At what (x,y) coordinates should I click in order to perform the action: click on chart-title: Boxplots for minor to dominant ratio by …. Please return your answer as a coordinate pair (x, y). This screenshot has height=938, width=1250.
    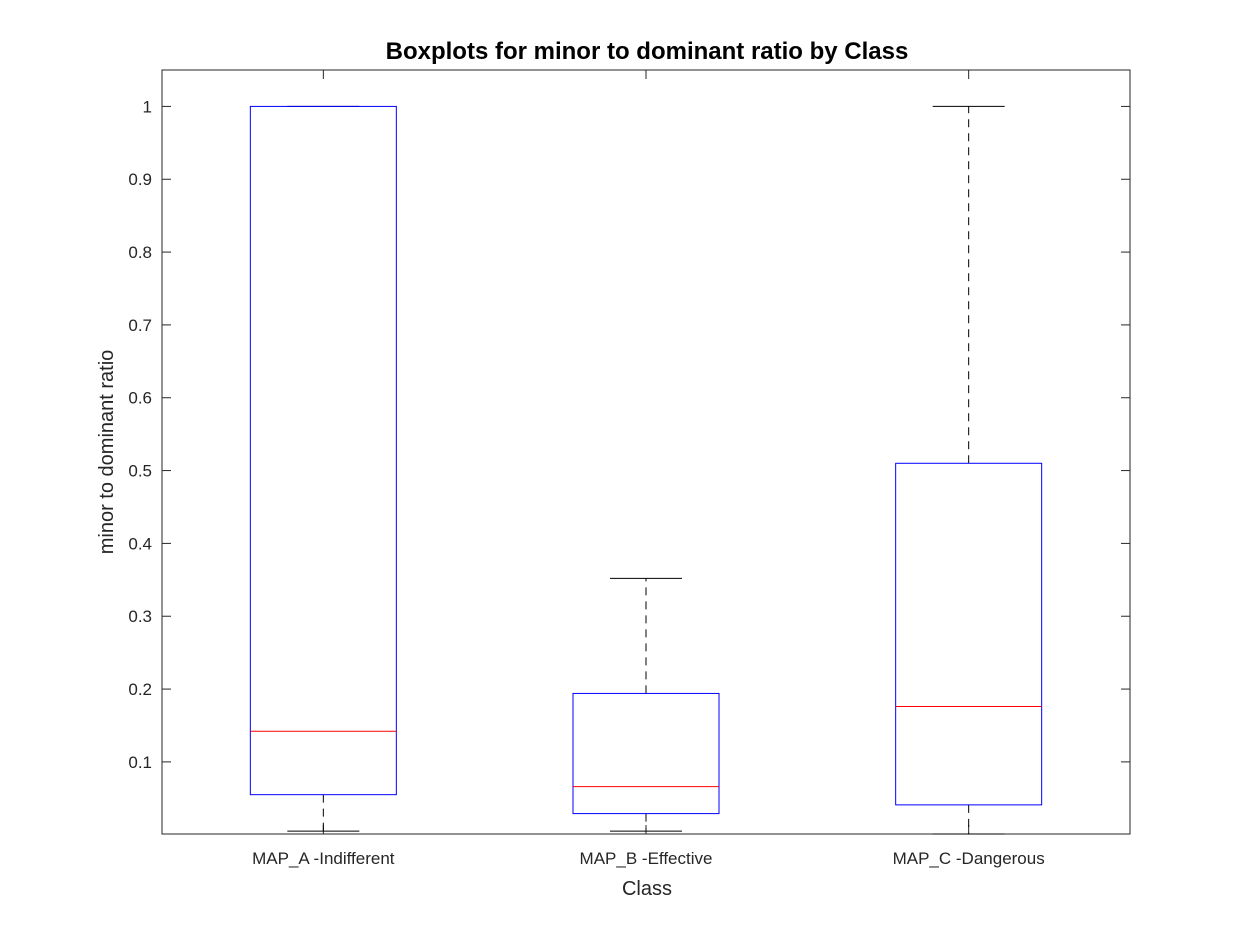
    Looking at the image, I should click on (647, 51).